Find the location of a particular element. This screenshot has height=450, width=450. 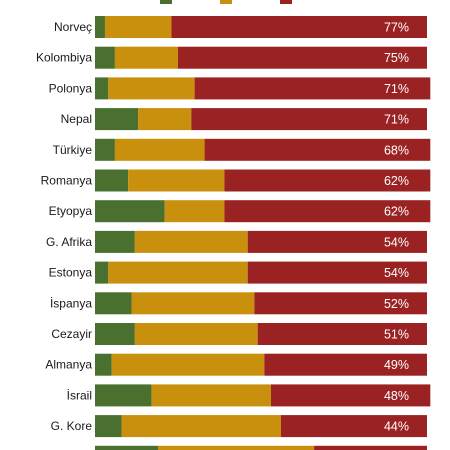

data-label: 77% is located at coordinates (396, 28).